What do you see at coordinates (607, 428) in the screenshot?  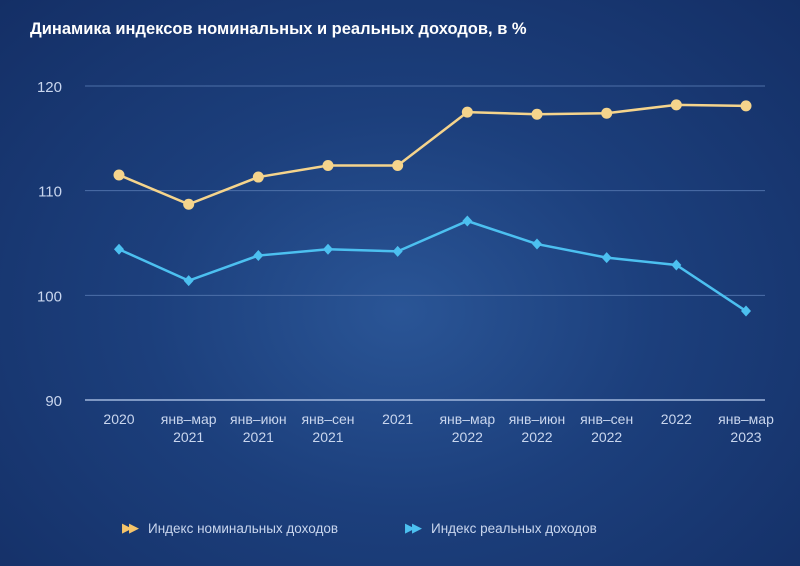 I see `x-tick-label: янв–сен 2022` at bounding box center [607, 428].